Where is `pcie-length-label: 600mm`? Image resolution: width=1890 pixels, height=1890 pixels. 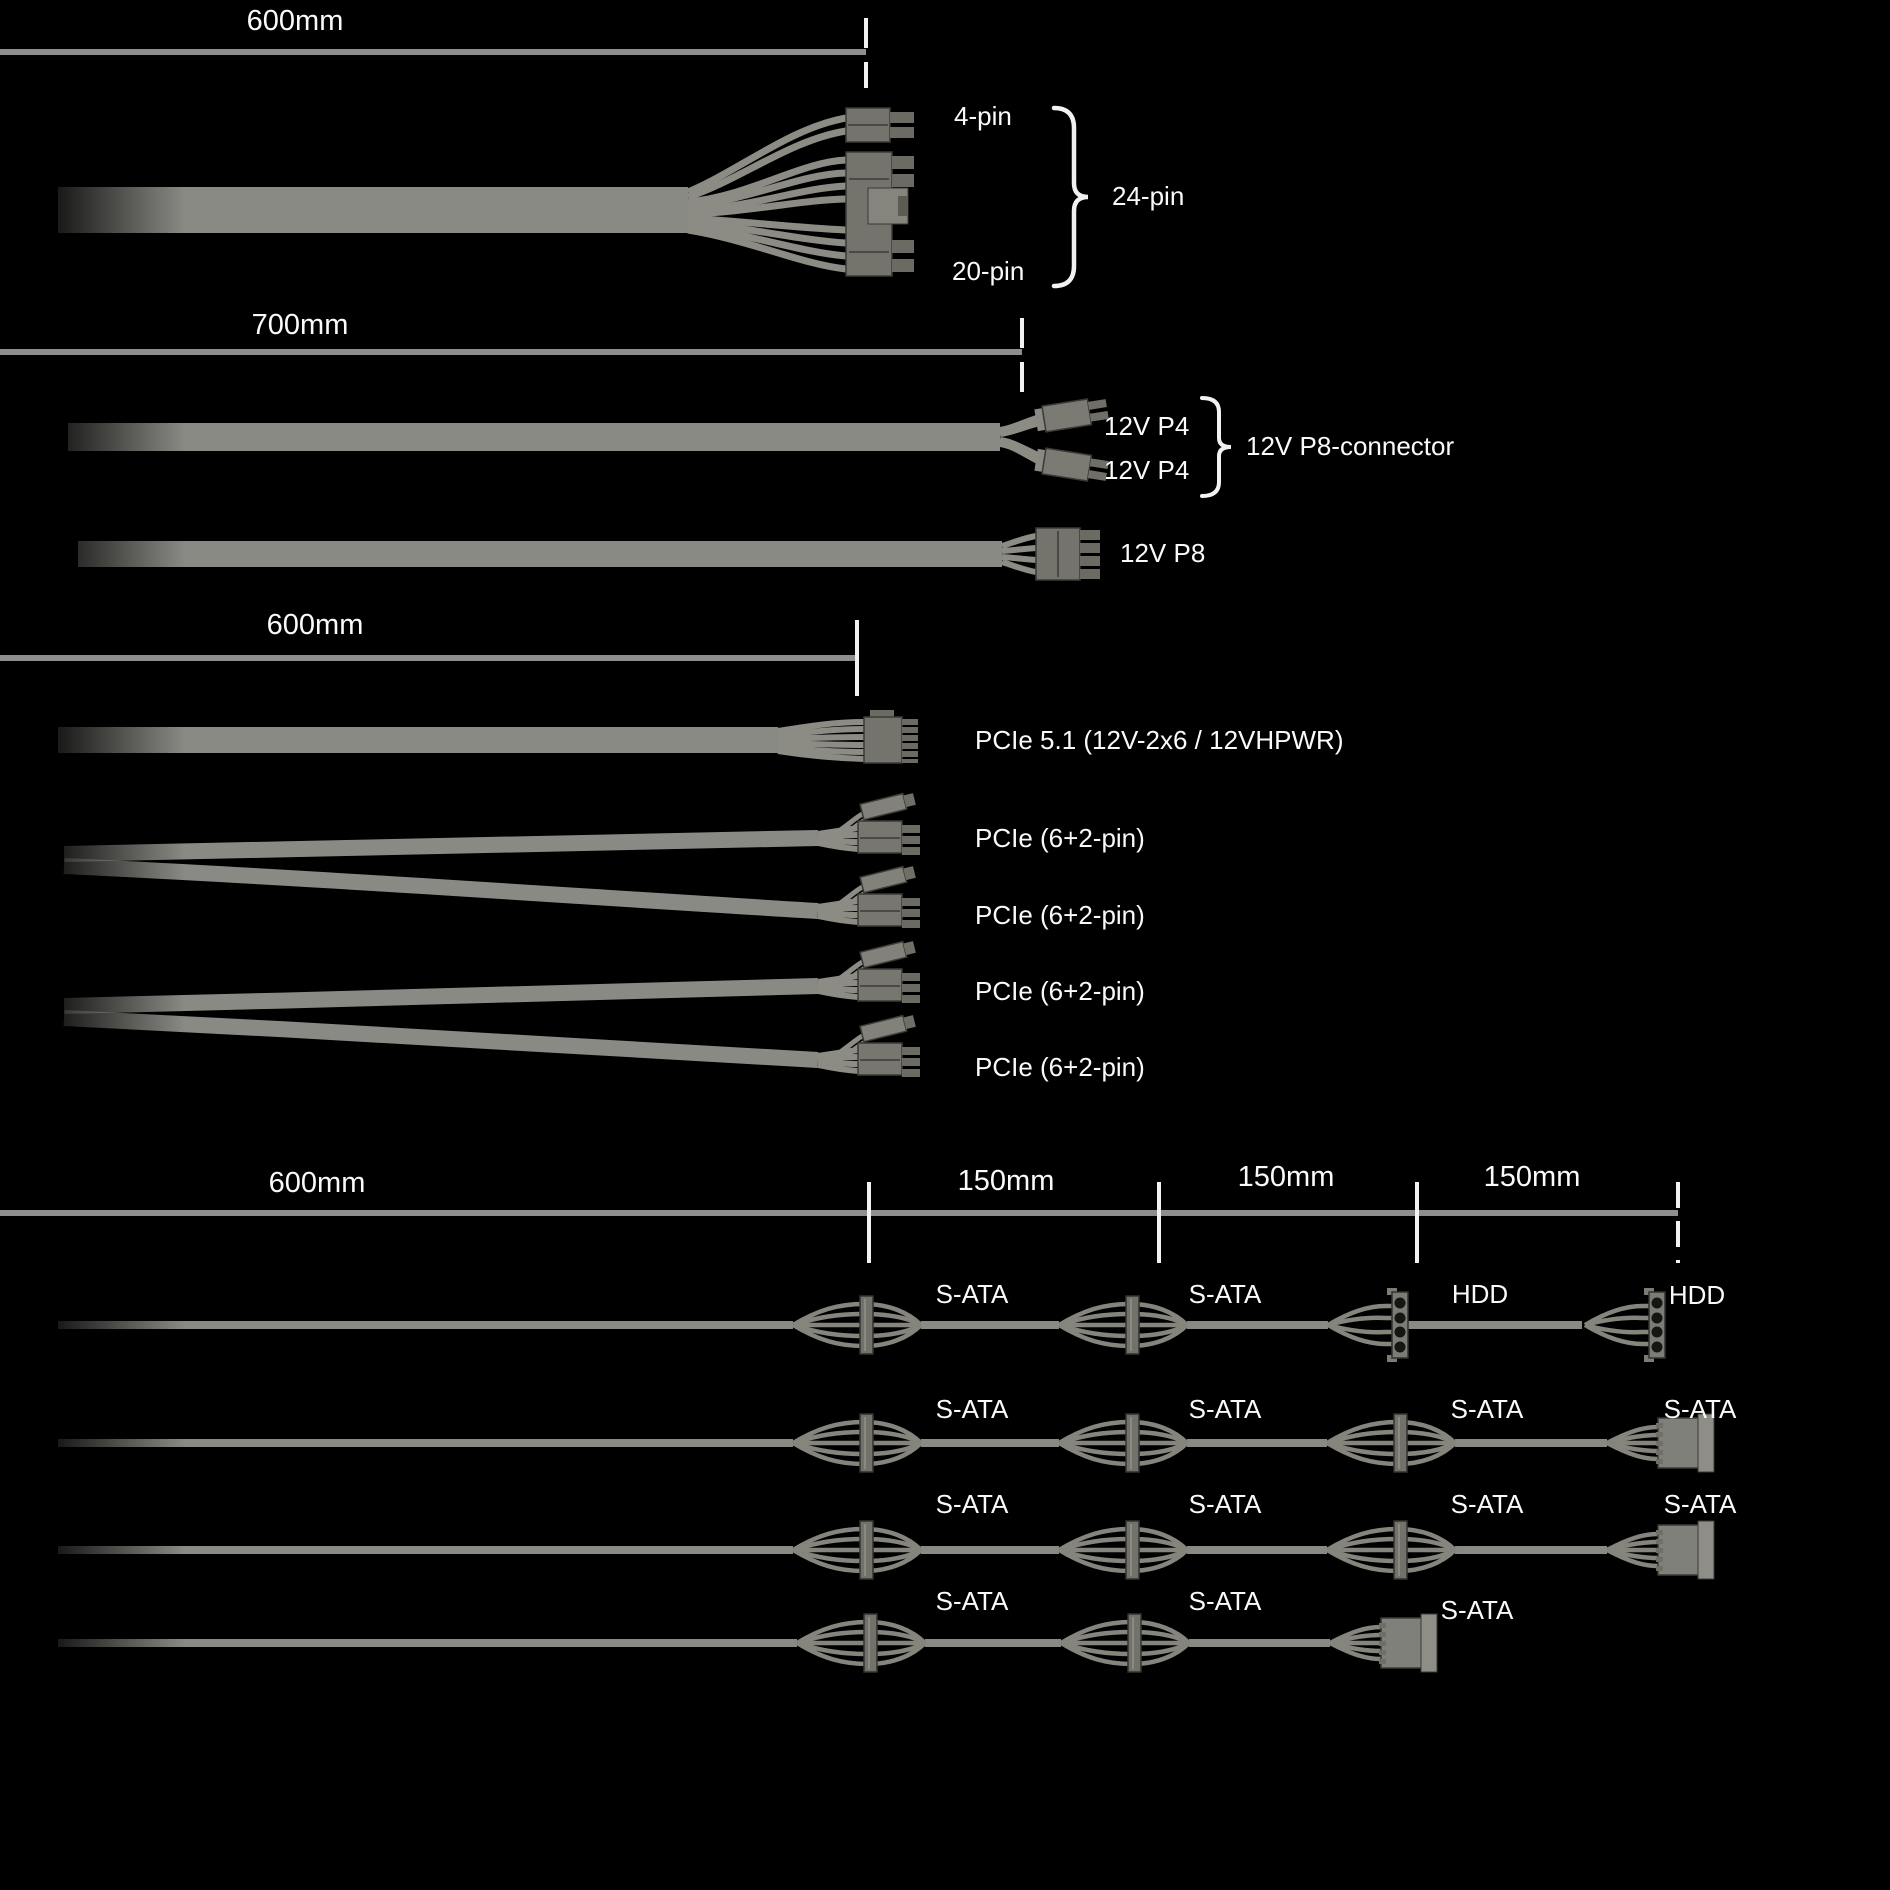
pcie-length-label: 600mm is located at coordinates (315, 625).